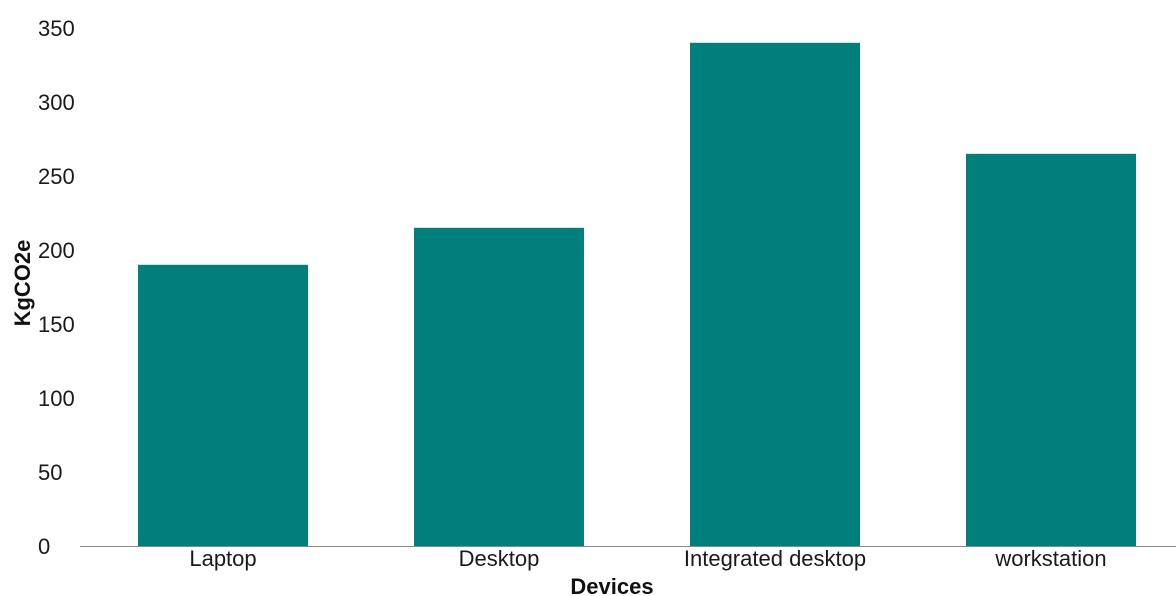 Image resolution: width=1176 pixels, height=596 pixels. What do you see at coordinates (222, 558) in the screenshot?
I see `x-tick-label: Laptop` at bounding box center [222, 558].